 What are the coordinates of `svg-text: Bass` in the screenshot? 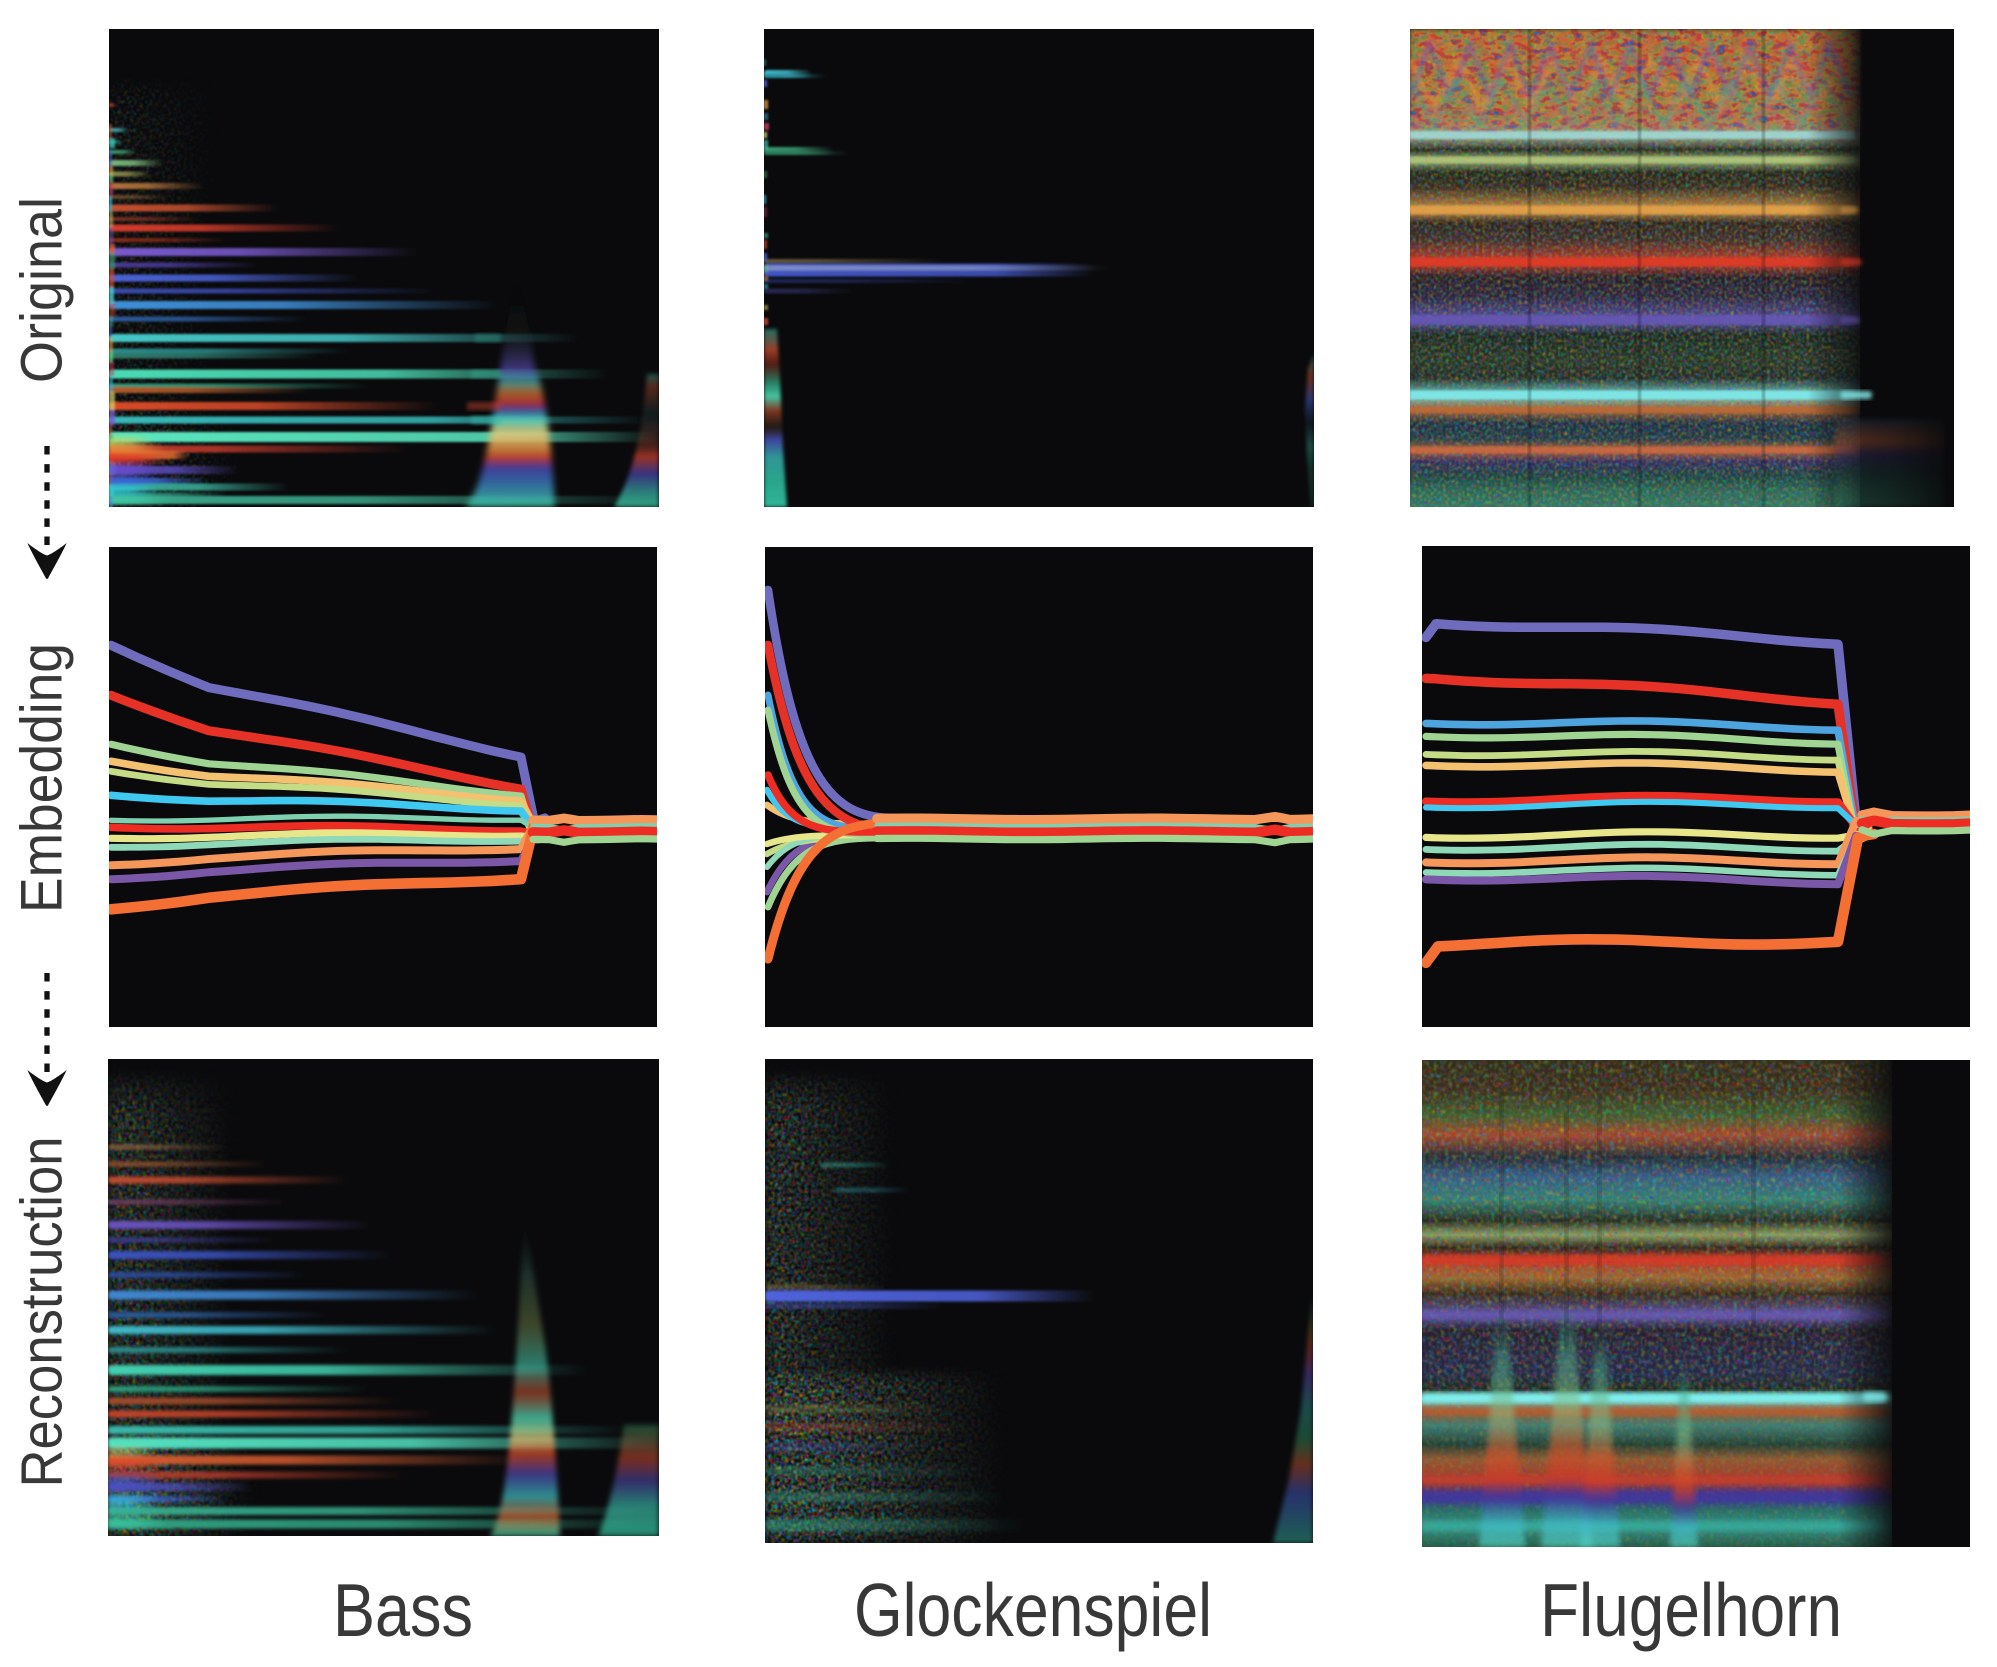 It's located at (403, 1610).